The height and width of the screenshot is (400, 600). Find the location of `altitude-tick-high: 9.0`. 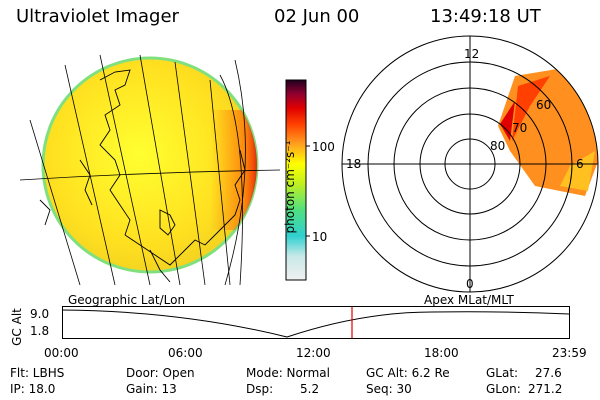

altitude-tick-high: 9.0 is located at coordinates (40, 314).